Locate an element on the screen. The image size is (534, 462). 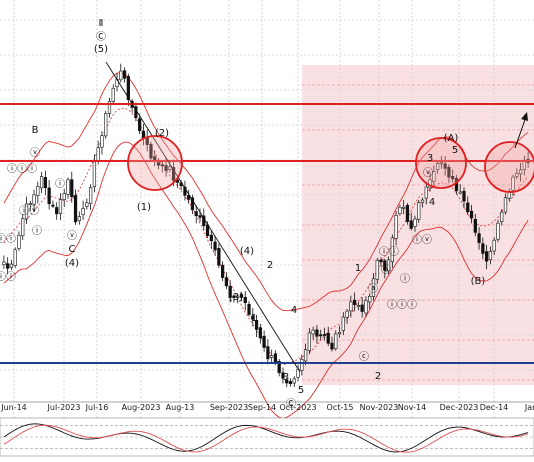
wave-label: ⓥ is located at coordinates (428, 173).